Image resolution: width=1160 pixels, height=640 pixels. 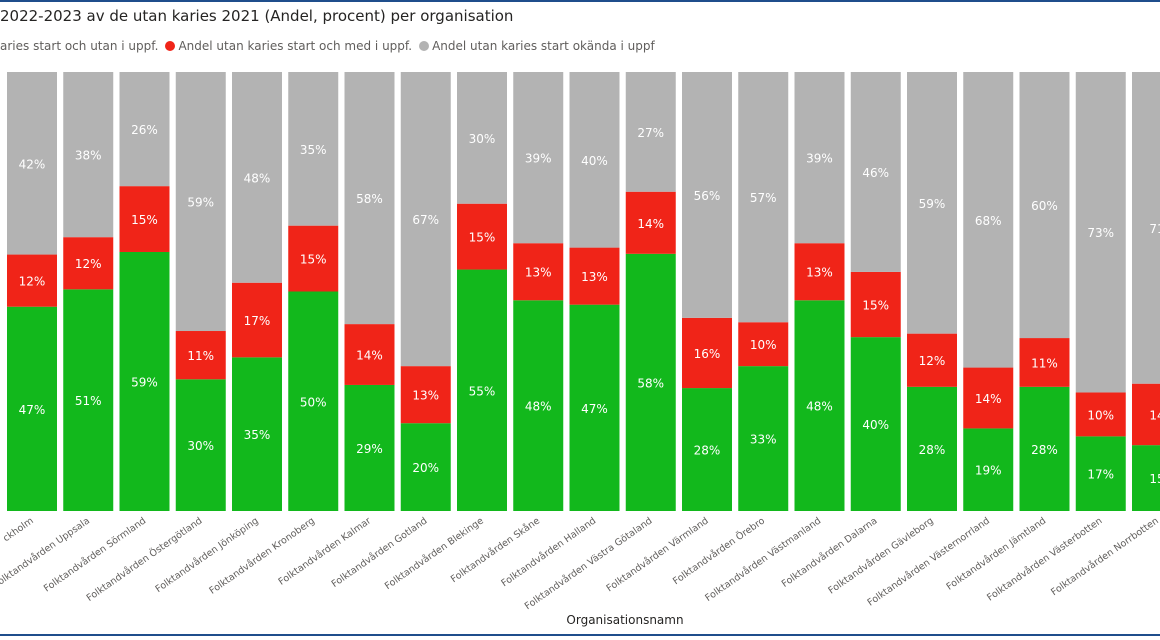 I want to click on data-label-3-2: 38%, so click(x=88, y=156).